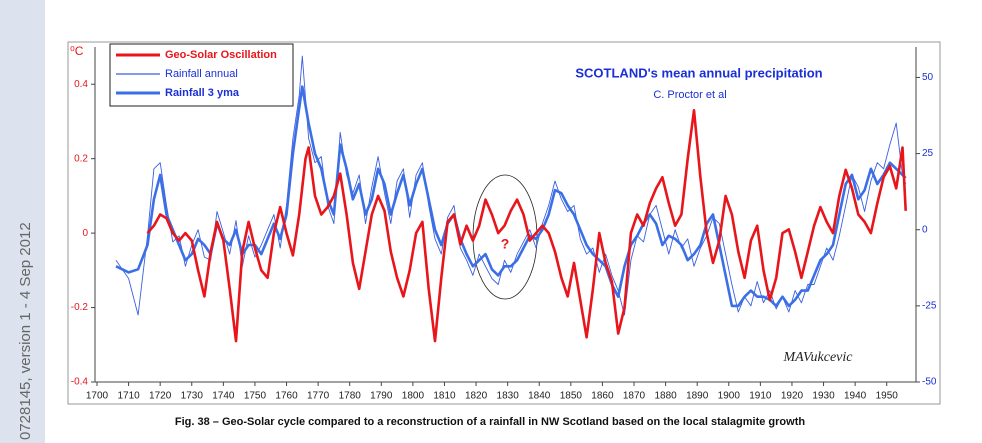  I want to click on x-tick-label: 1760, so click(286, 396).